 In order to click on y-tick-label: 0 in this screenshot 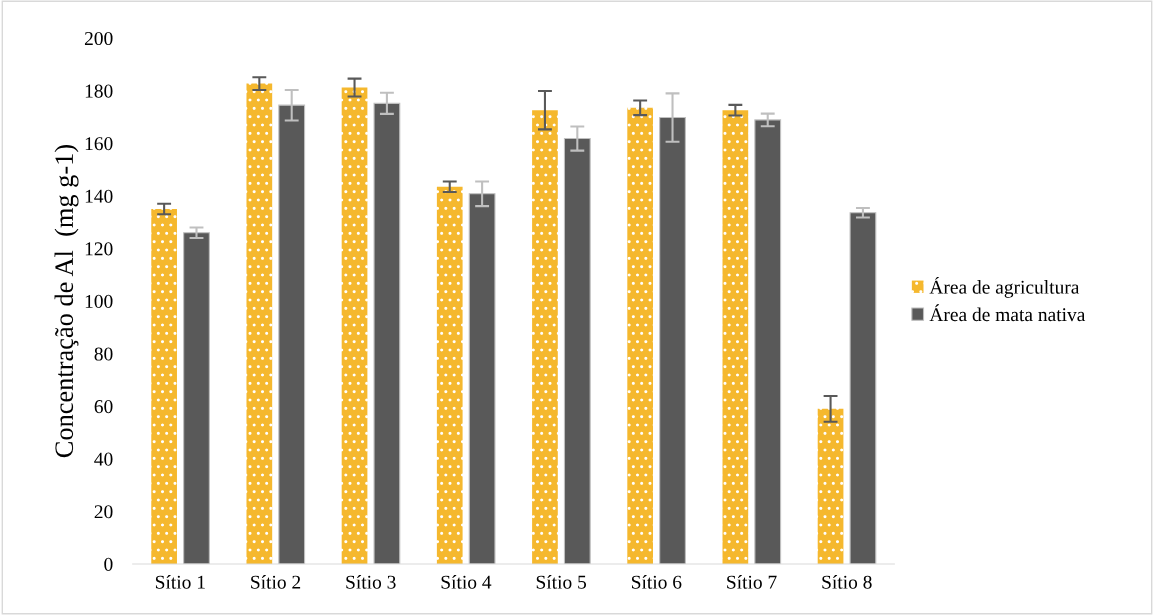, I will do `click(108, 564)`.